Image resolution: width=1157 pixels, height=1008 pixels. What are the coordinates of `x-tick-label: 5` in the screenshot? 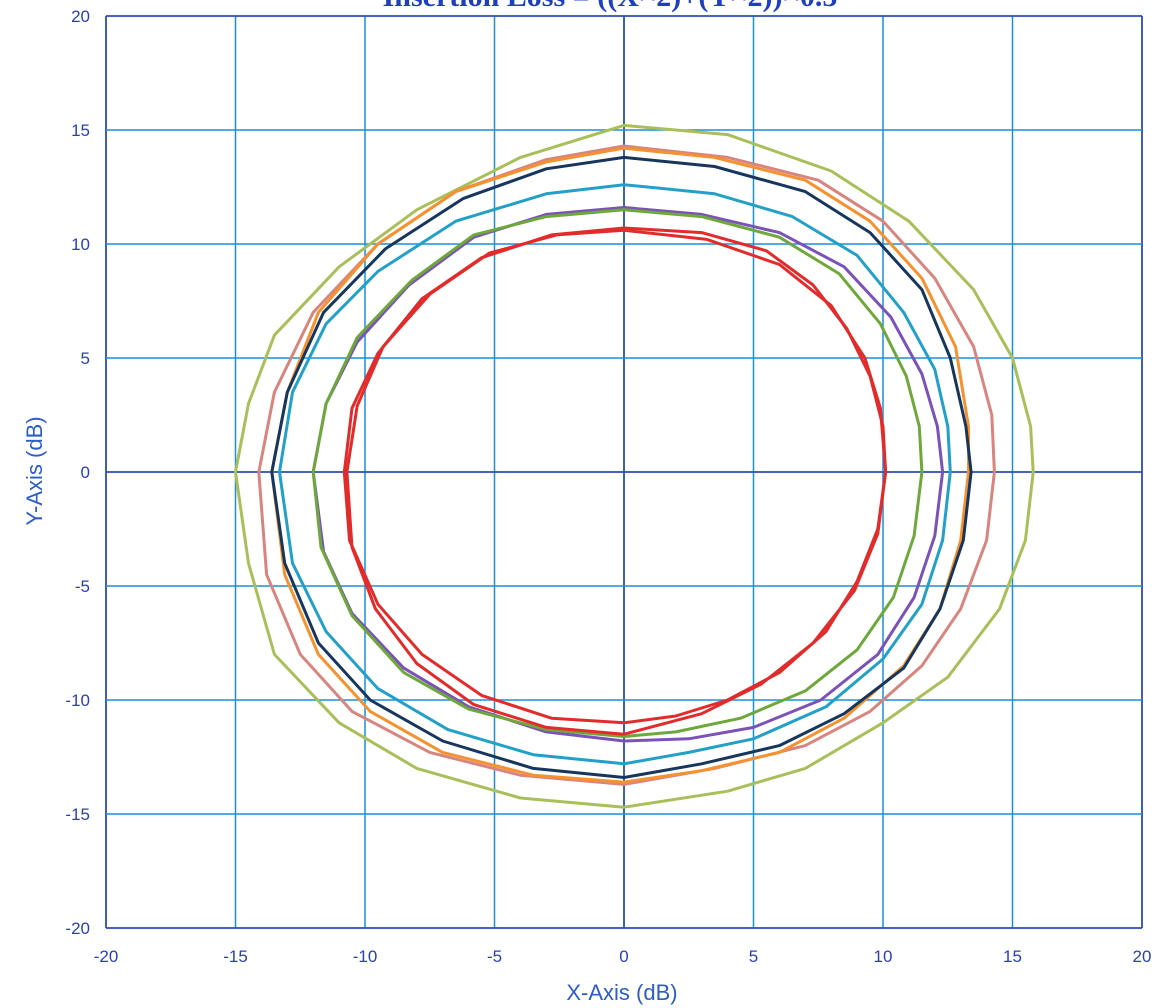 It's located at (753, 956).